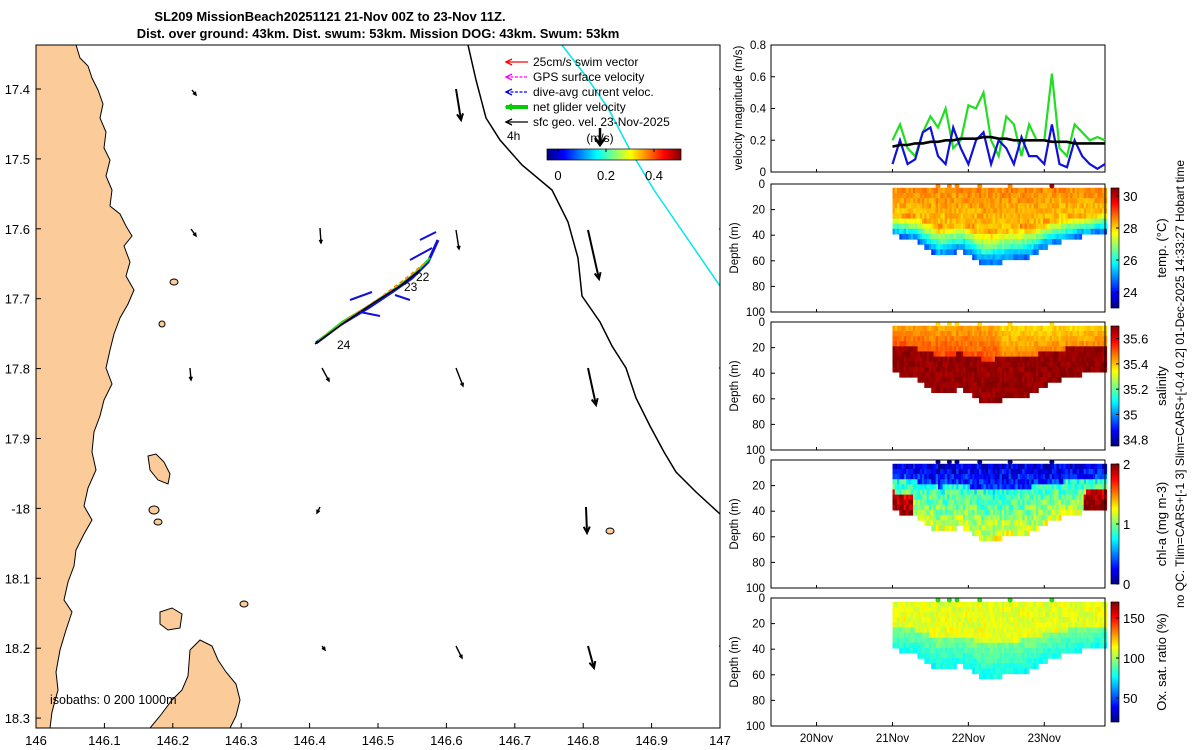 The image size is (1200, 750). I want to click on velocity-series-line, so click(998, 116).